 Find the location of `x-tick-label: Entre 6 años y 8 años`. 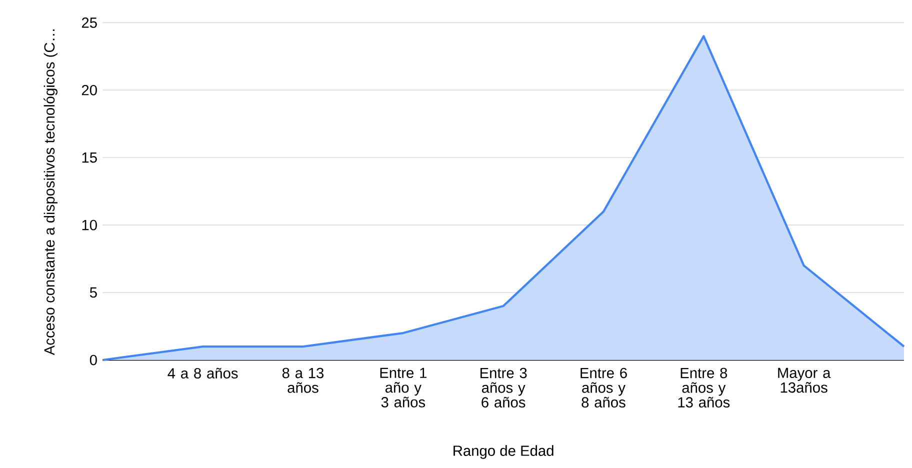

x-tick-label: Entre 6 años y 8 años is located at coordinates (603, 388).